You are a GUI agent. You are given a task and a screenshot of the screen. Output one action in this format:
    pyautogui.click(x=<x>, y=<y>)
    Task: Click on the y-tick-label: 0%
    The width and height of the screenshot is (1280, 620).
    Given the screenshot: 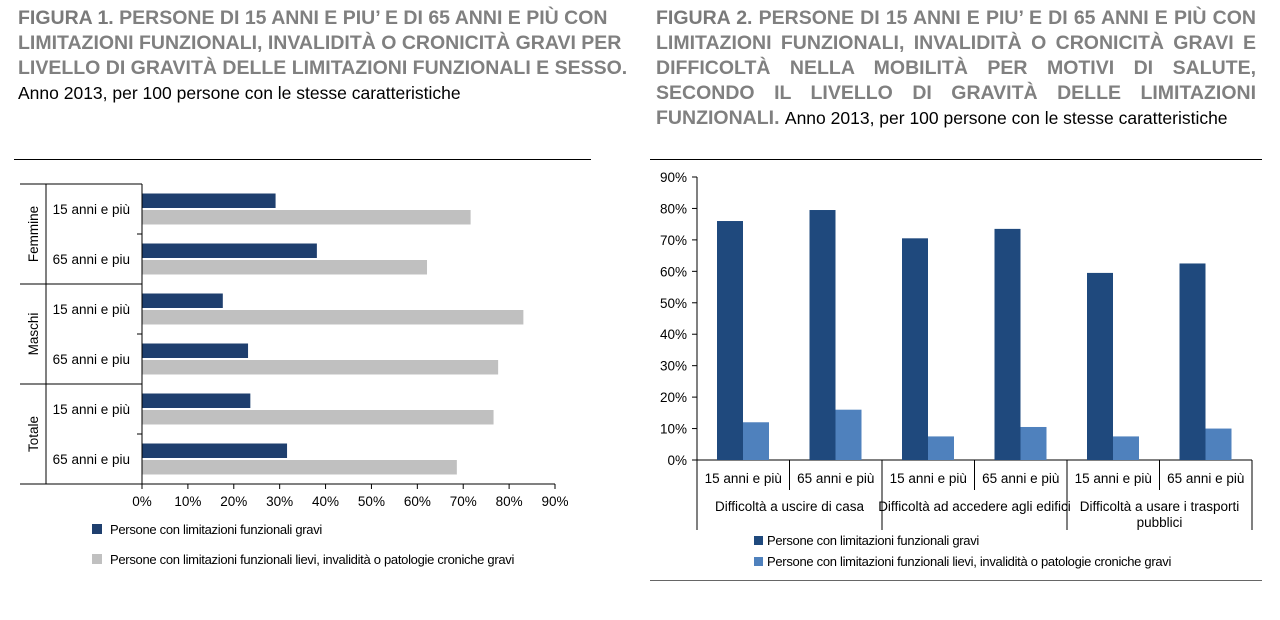 What is the action you would take?
    pyautogui.click(x=677, y=460)
    